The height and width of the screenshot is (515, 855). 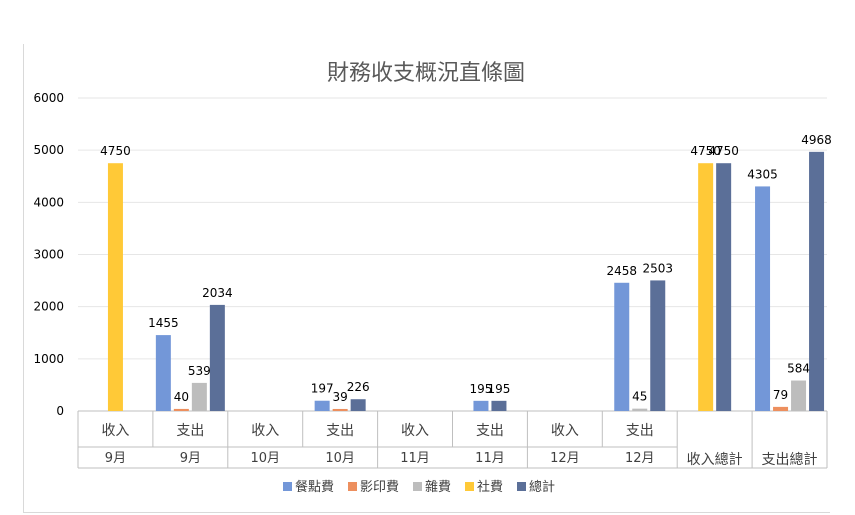 I want to click on chart-title: 財務收支概況直條圖, so click(x=426, y=73).